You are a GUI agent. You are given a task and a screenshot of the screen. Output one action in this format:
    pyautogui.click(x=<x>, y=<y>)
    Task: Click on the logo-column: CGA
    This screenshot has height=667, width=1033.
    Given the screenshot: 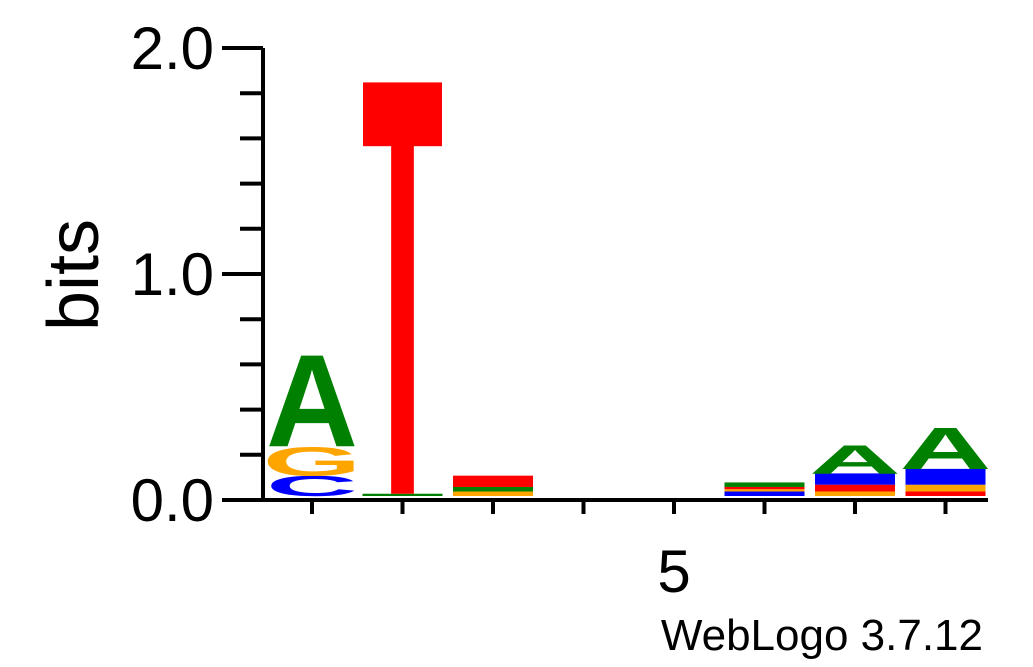 What is the action you would take?
    pyautogui.click(x=311, y=415)
    